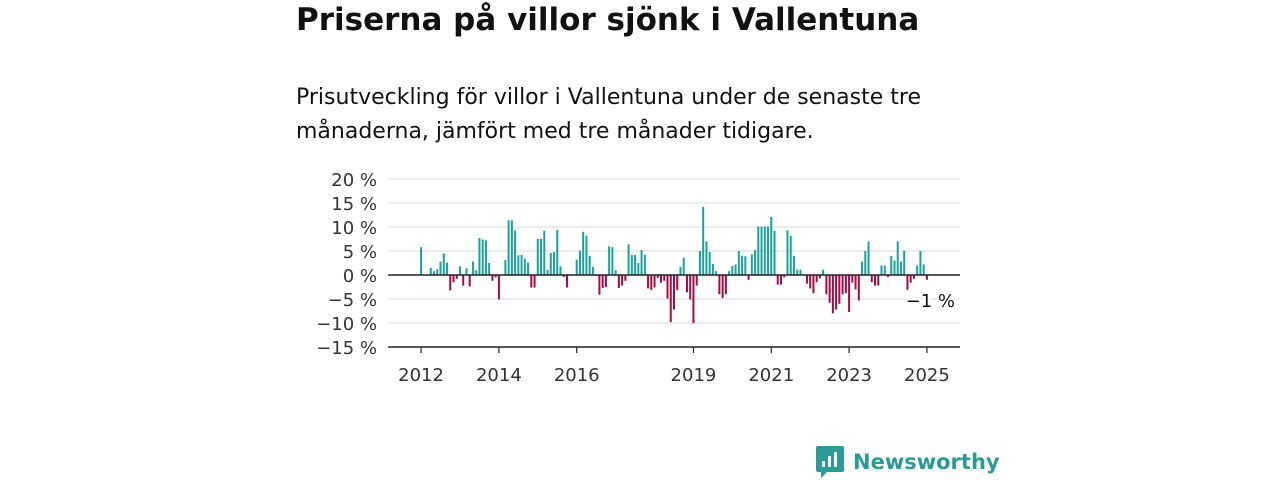 This screenshot has height=480, width=1280. What do you see at coordinates (499, 375) in the screenshot?
I see `x-tick-label: 2014` at bounding box center [499, 375].